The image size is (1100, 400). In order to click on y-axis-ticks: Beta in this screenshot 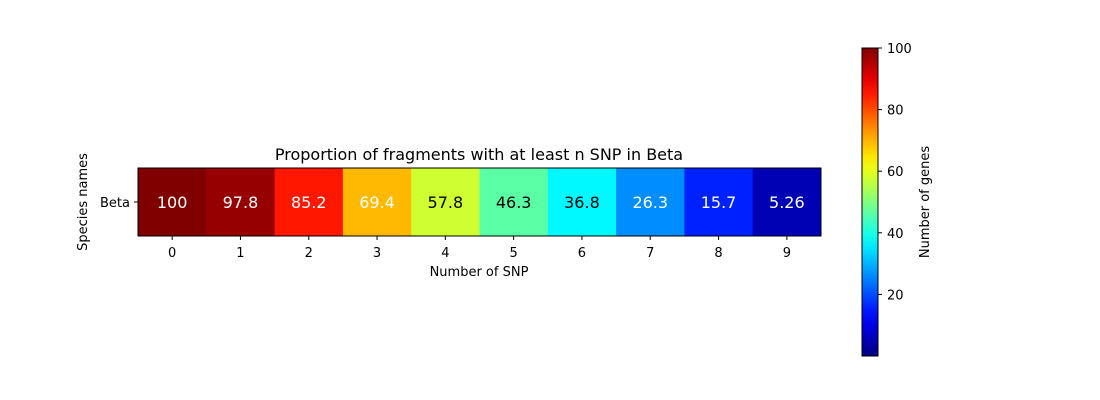, I will do `click(119, 203)`.